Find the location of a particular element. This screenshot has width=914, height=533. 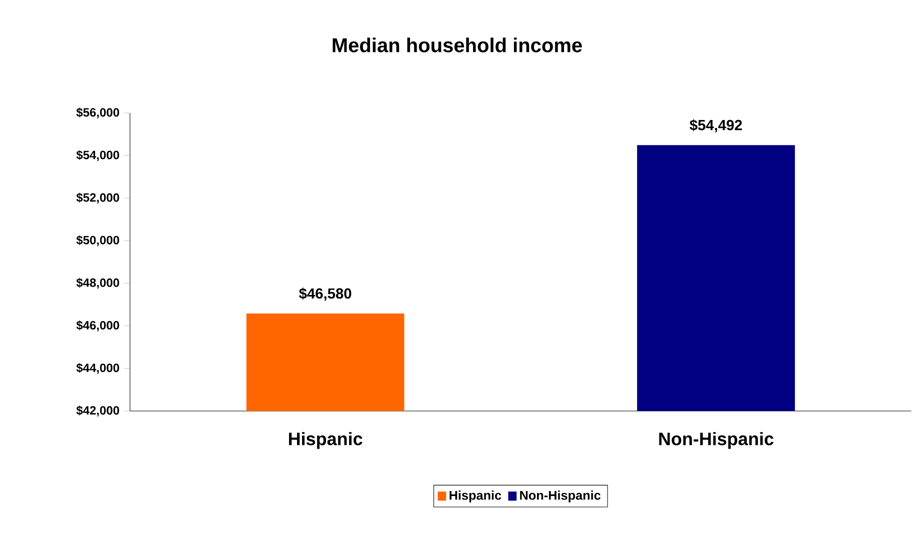

y-tick-label: $46,000 is located at coordinates (98, 326).